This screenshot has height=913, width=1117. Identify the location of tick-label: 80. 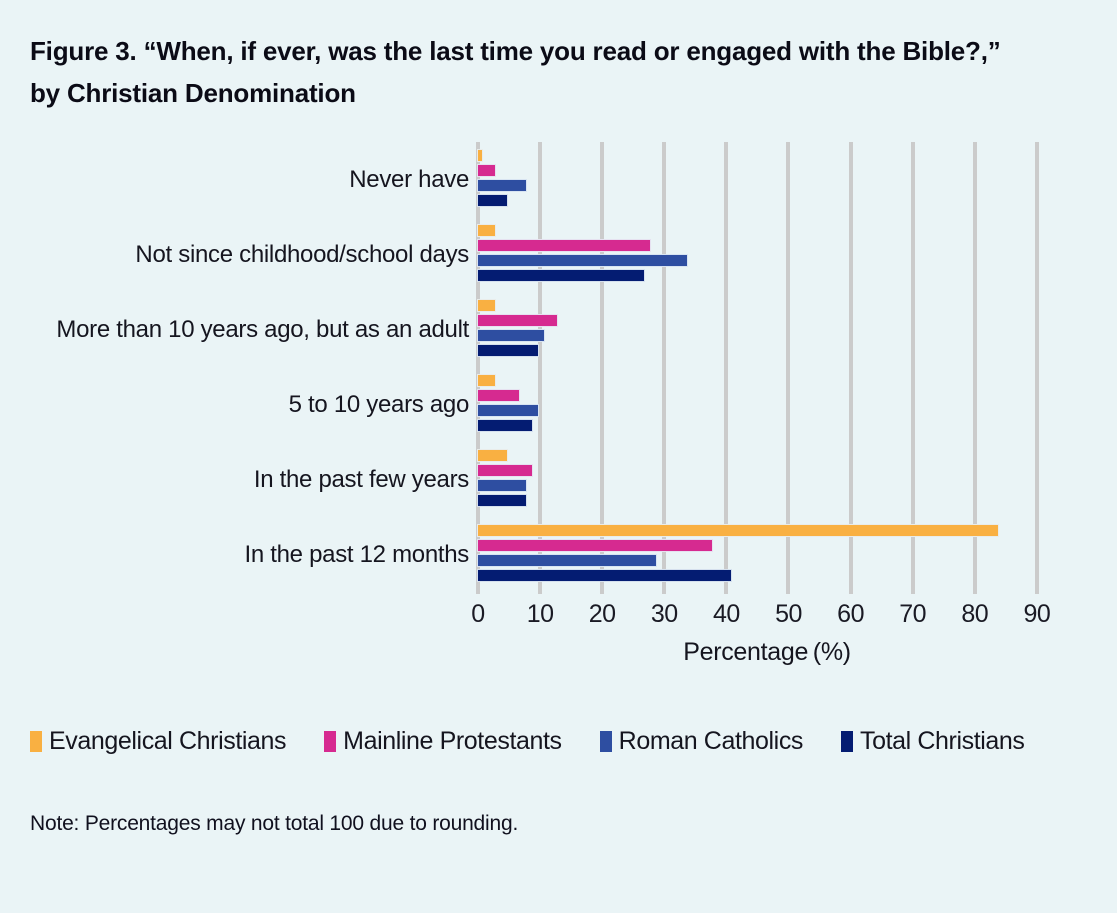
(975, 614).